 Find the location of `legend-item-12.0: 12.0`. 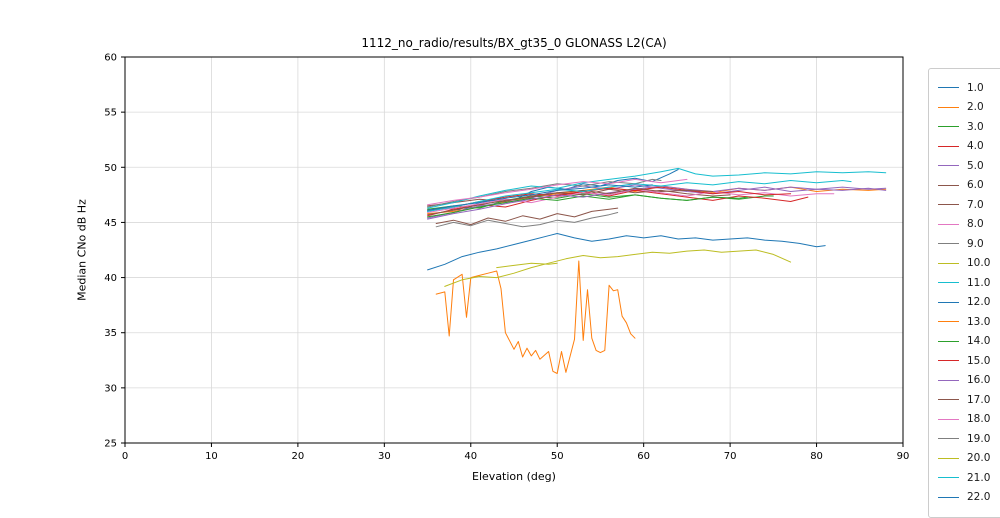

legend-item-12.0: 12.0 is located at coordinates (964, 303).